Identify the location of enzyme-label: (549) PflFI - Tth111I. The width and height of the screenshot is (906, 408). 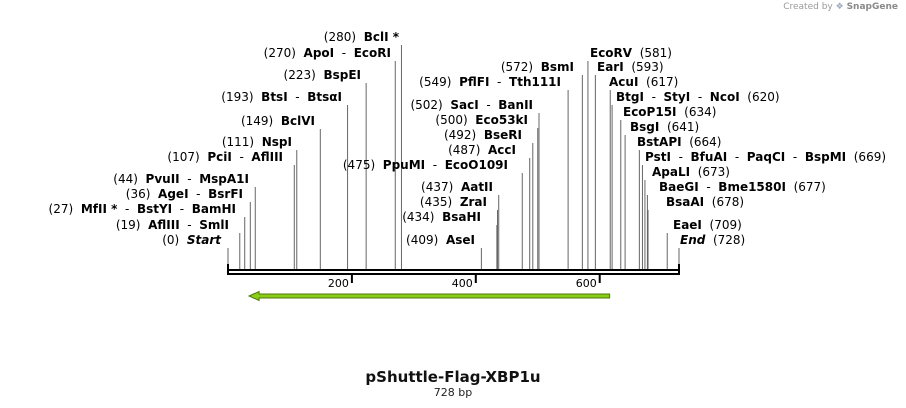
(490, 82).